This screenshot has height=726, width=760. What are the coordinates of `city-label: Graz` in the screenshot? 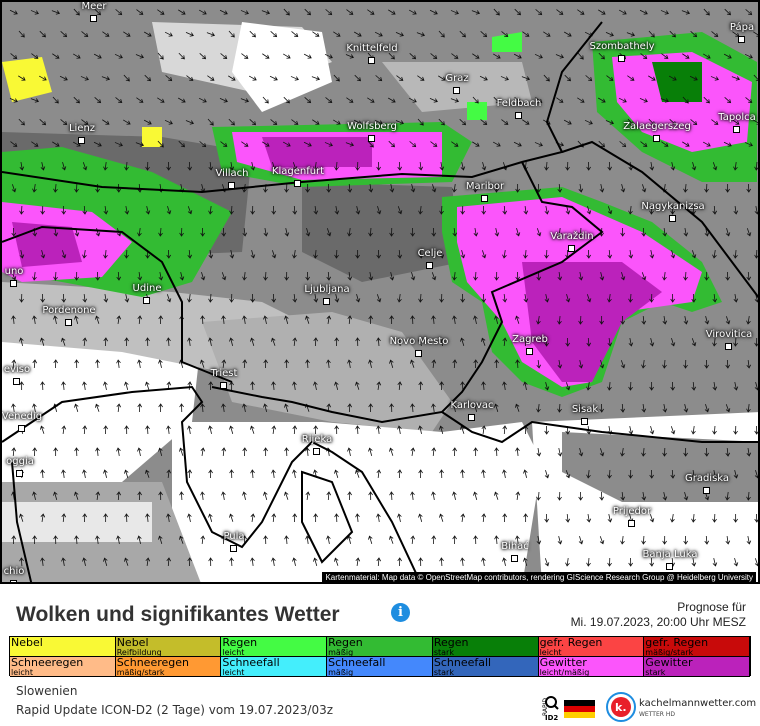 It's located at (457, 78).